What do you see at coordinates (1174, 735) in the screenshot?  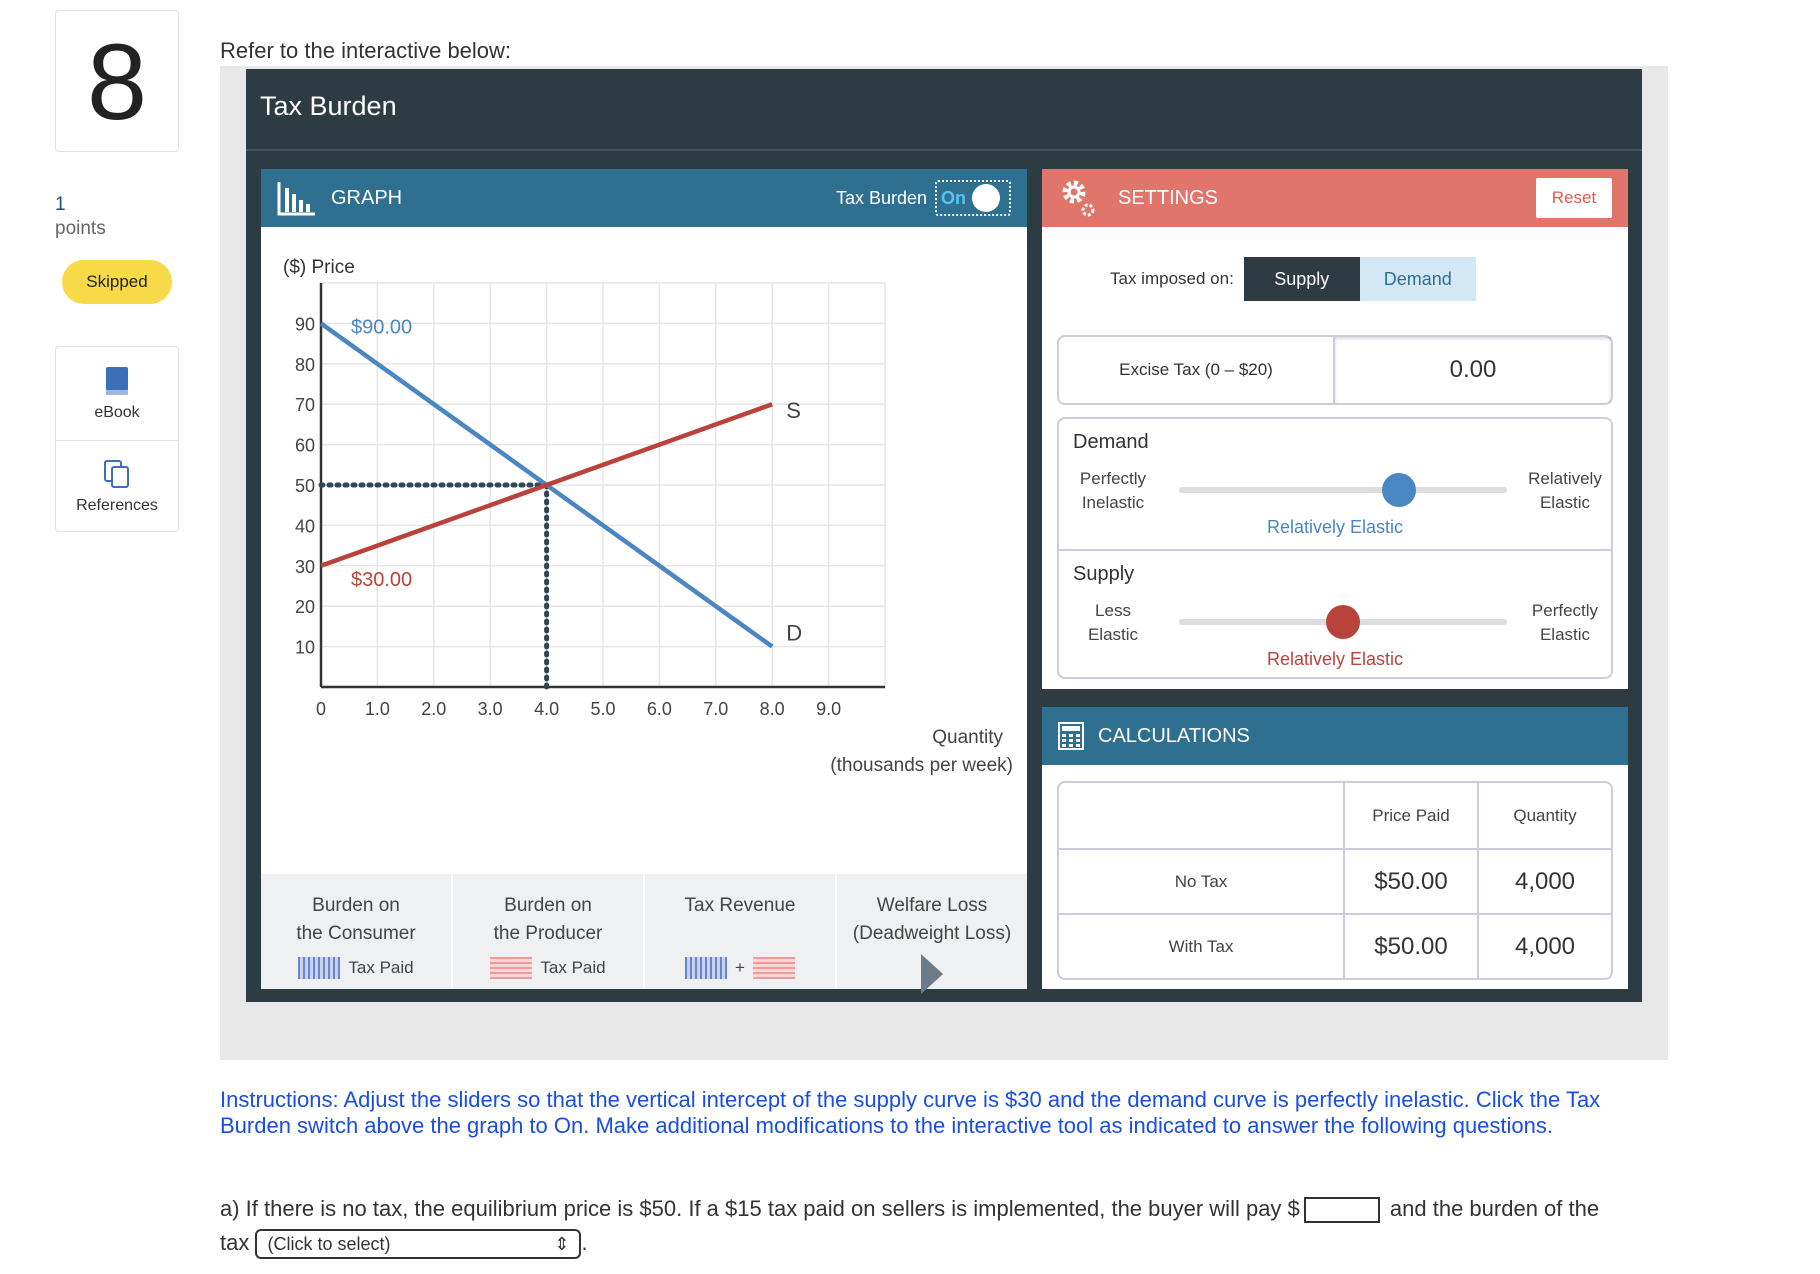 I see `calculations-title: CALCULATIONS` at bounding box center [1174, 735].